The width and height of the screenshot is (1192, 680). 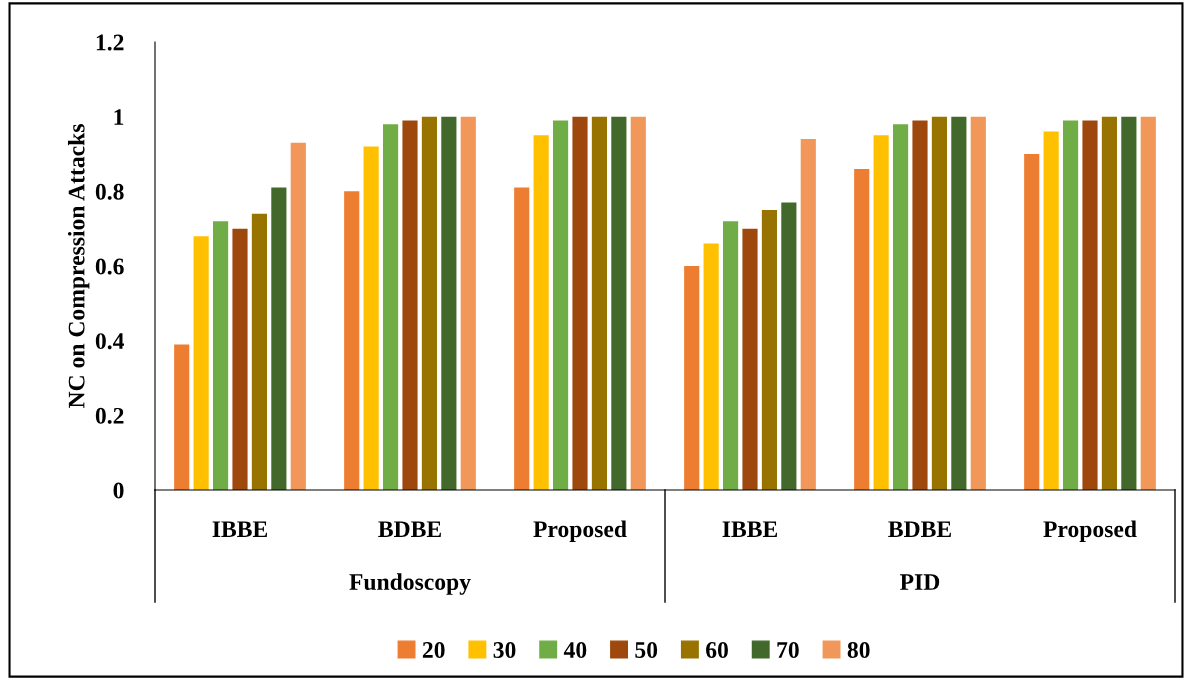 I want to click on y-tick-label: 0.2, so click(x=109, y=415).